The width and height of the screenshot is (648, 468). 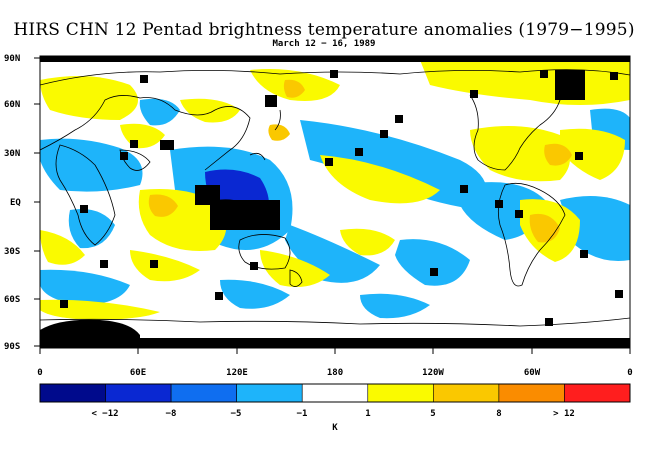 I want to click on colorbar-label-2: −8, so click(x=171, y=414).